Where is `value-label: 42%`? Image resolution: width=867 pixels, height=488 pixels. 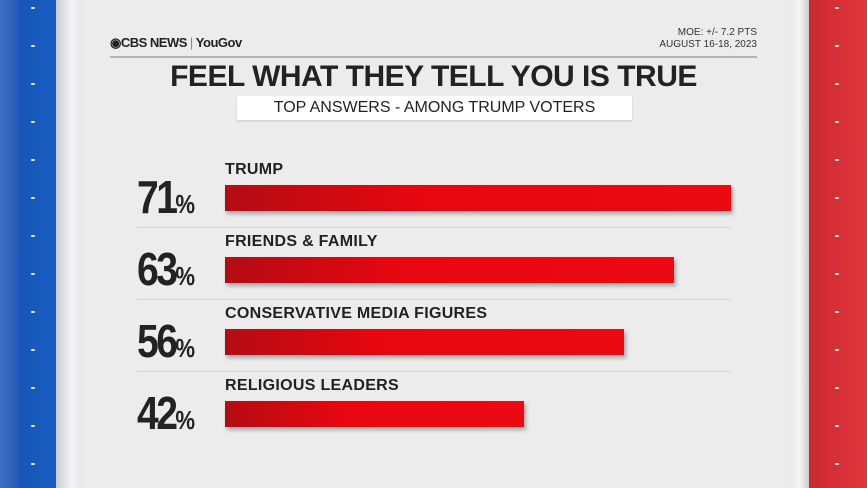 value-label: 42% is located at coordinates (166, 413).